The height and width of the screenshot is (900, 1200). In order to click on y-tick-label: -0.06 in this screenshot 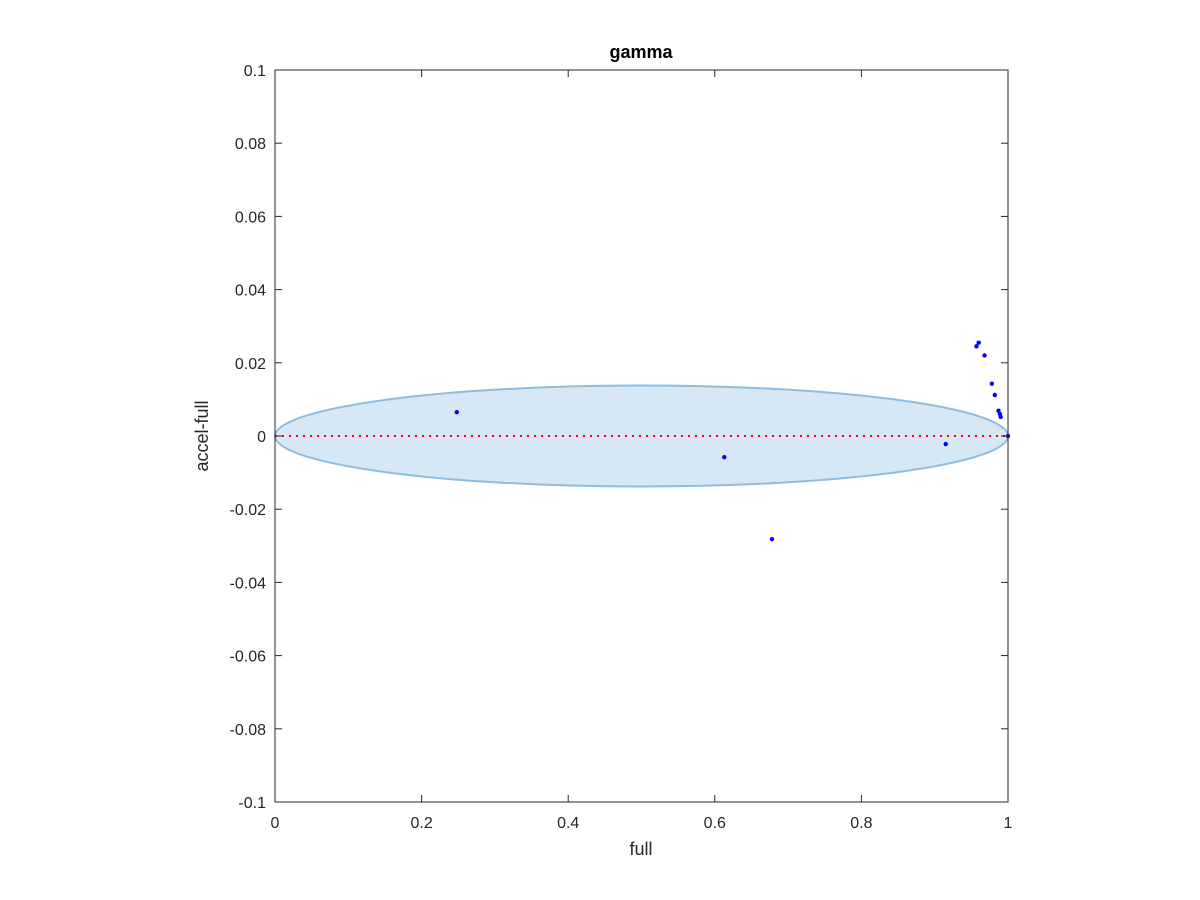, I will do `click(248, 657)`.